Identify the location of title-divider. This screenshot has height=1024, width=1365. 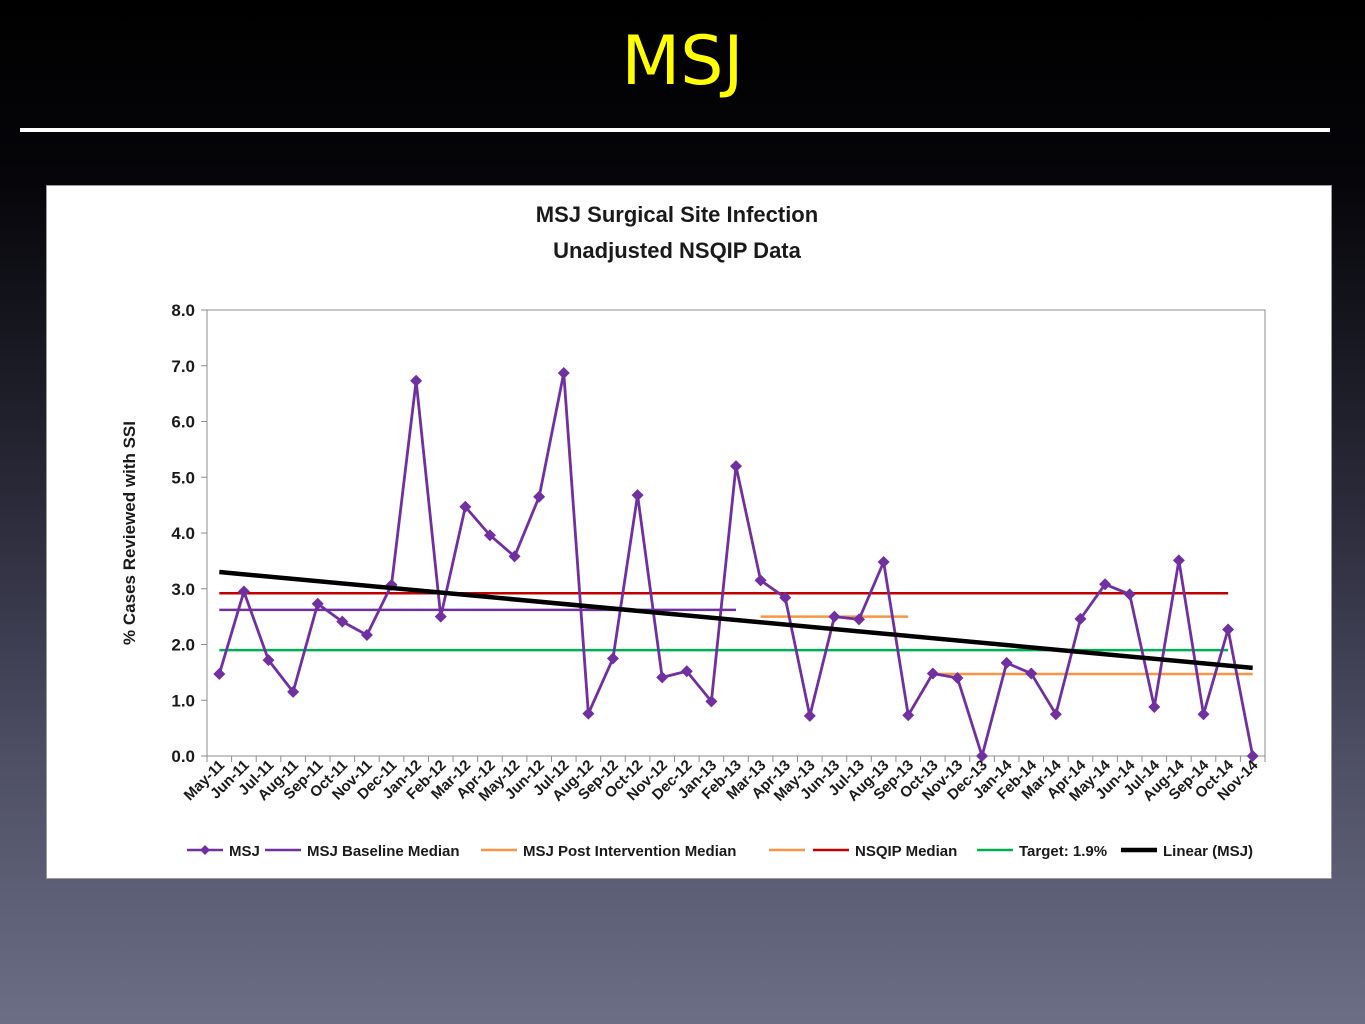
(675, 130).